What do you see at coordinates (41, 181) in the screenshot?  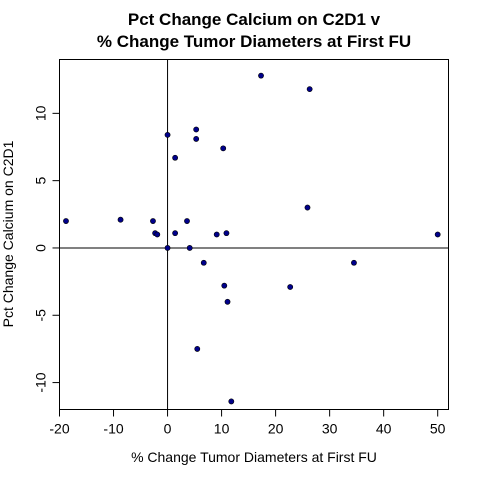 I see `y-tick-label: 5` at bounding box center [41, 181].